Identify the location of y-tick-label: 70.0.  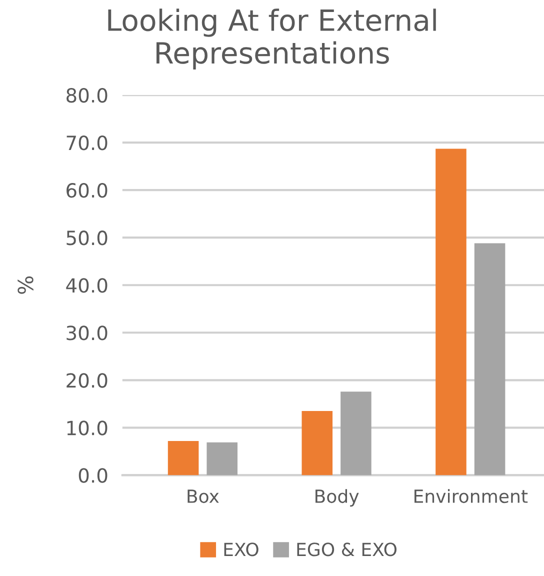
(87, 143).